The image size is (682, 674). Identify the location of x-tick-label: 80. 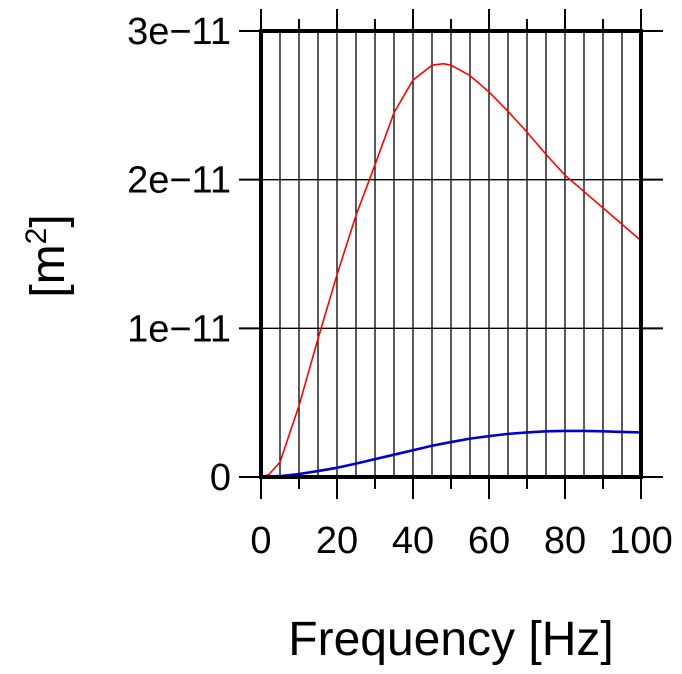
(565, 541).